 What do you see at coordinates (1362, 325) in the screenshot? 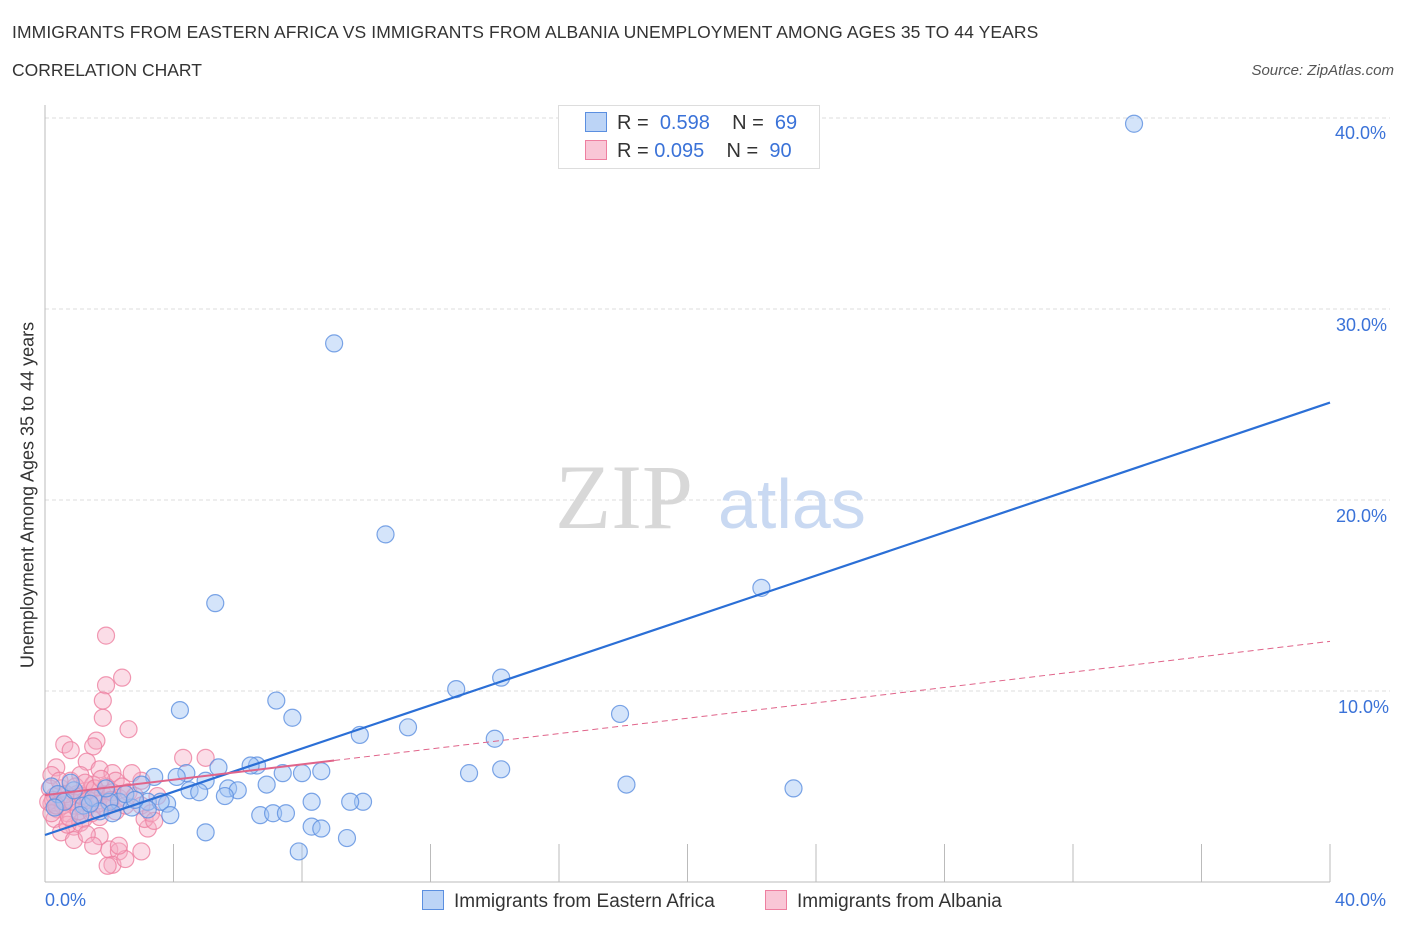
I see `y-tick-label: 30.0%` at bounding box center [1362, 325].